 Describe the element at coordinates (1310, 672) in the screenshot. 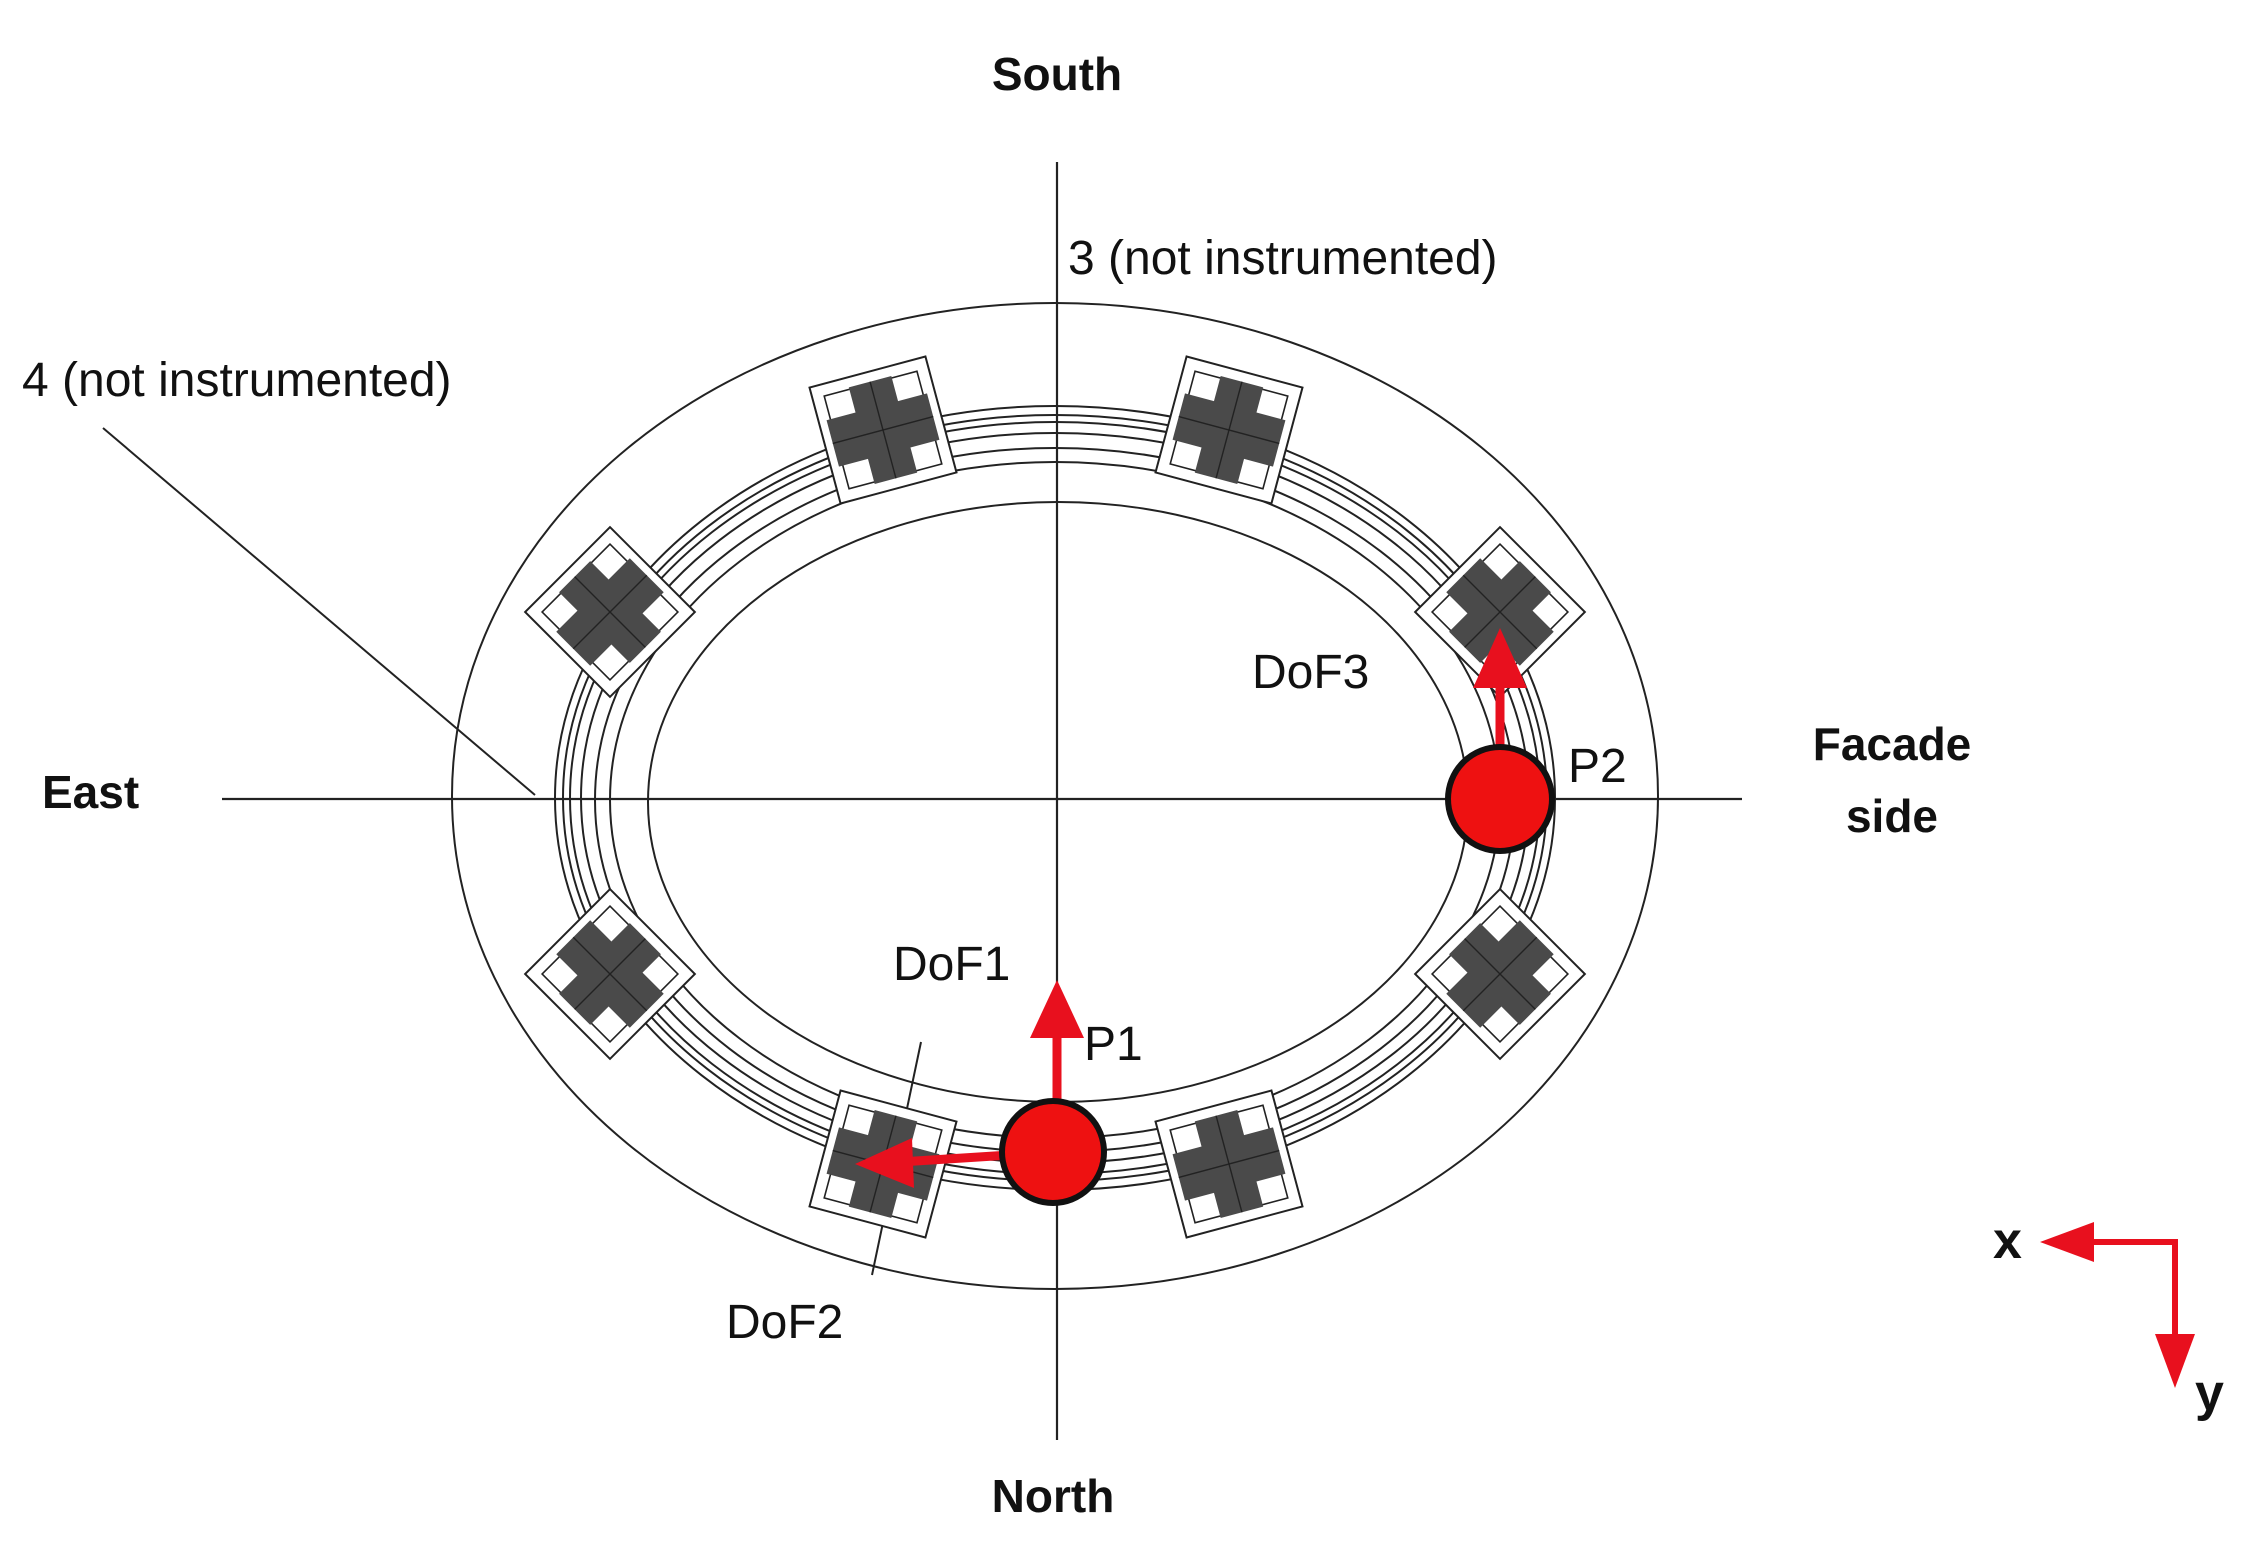

I see `label-dof3: DoF3` at that location.